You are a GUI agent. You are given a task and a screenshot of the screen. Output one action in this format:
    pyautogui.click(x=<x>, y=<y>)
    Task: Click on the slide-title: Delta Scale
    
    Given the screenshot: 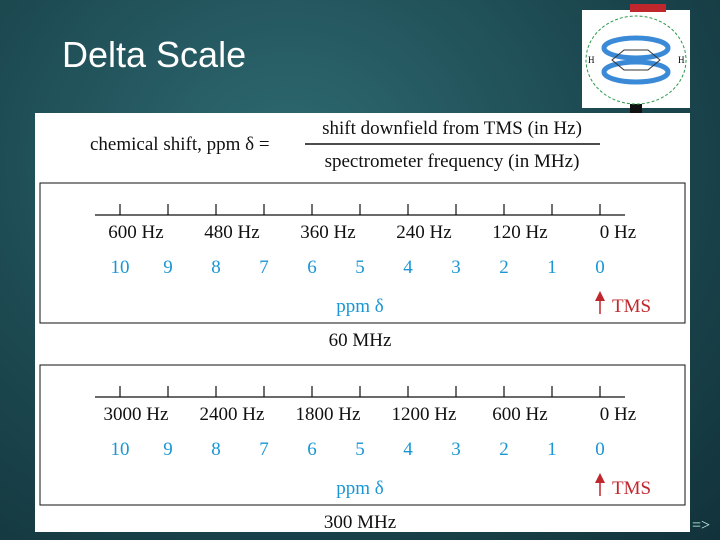 What is the action you would take?
    pyautogui.click(x=154, y=54)
    